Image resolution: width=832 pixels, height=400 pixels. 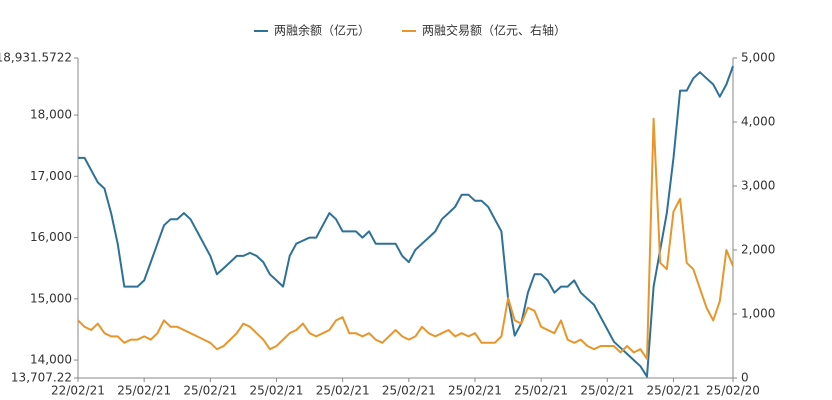 What do you see at coordinates (758, 58) in the screenshot?
I see `y2-tick-label: 5,000` at bounding box center [758, 58].